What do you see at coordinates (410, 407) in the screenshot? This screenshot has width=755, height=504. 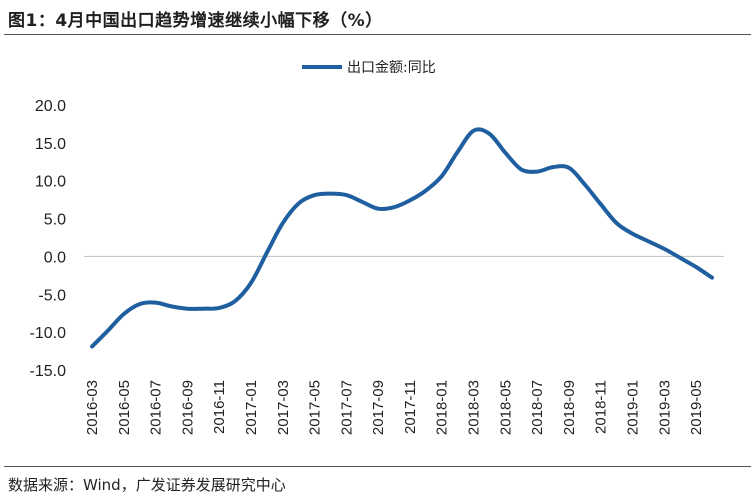 I see `x-tick-label: 2017-11` at bounding box center [410, 407].